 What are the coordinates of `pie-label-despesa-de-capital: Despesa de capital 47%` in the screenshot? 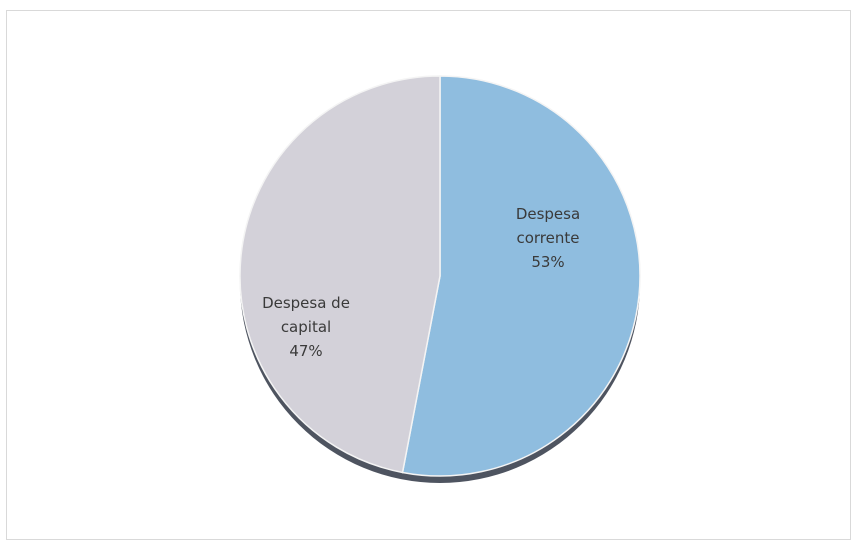 It's located at (306, 327).